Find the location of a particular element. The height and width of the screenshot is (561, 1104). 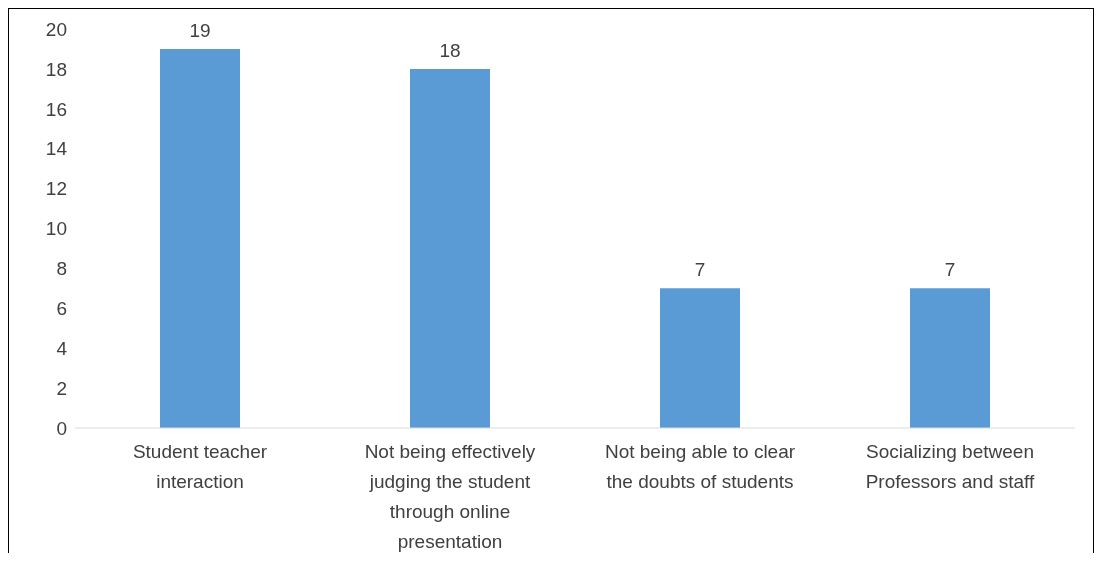

y-tick-label: 2 is located at coordinates (61, 388).